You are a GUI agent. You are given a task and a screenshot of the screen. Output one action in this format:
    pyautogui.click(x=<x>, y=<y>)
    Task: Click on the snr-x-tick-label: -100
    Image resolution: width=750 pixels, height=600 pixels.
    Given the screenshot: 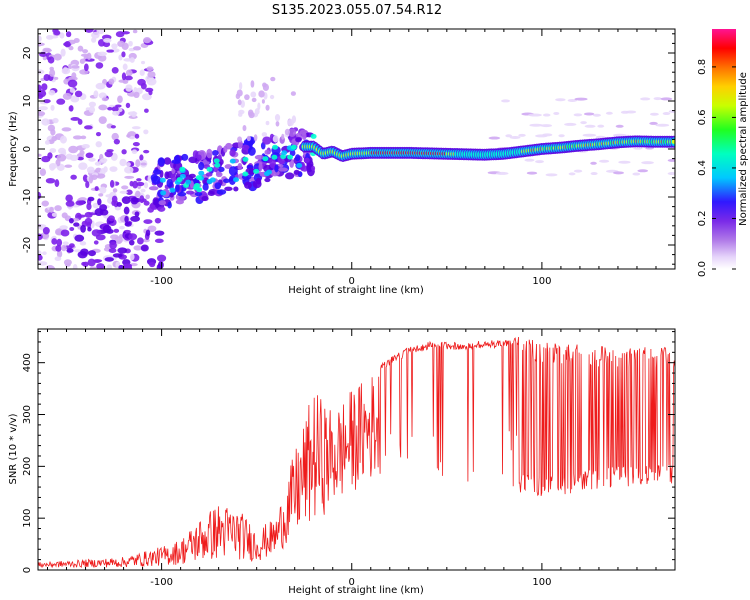 What is the action you would take?
    pyautogui.click(x=161, y=582)
    